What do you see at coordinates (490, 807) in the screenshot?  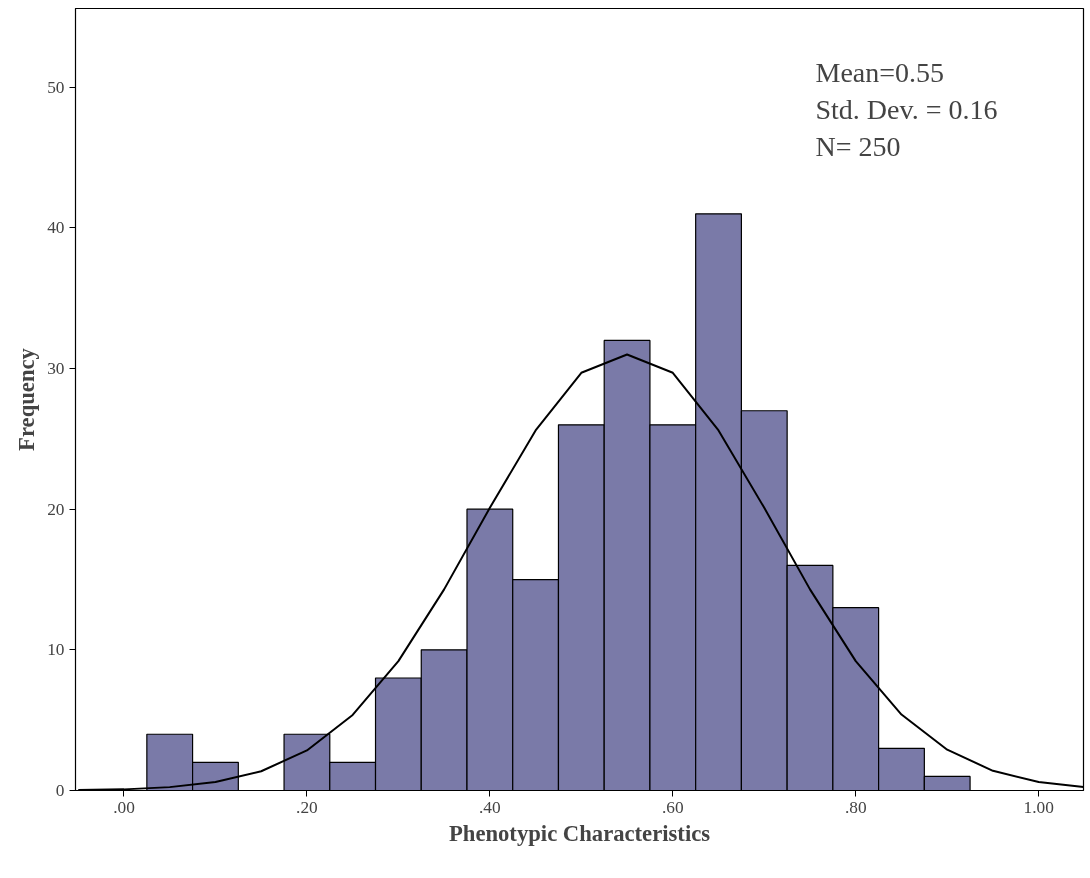 I see `x-tick-label: .40` at bounding box center [490, 807].